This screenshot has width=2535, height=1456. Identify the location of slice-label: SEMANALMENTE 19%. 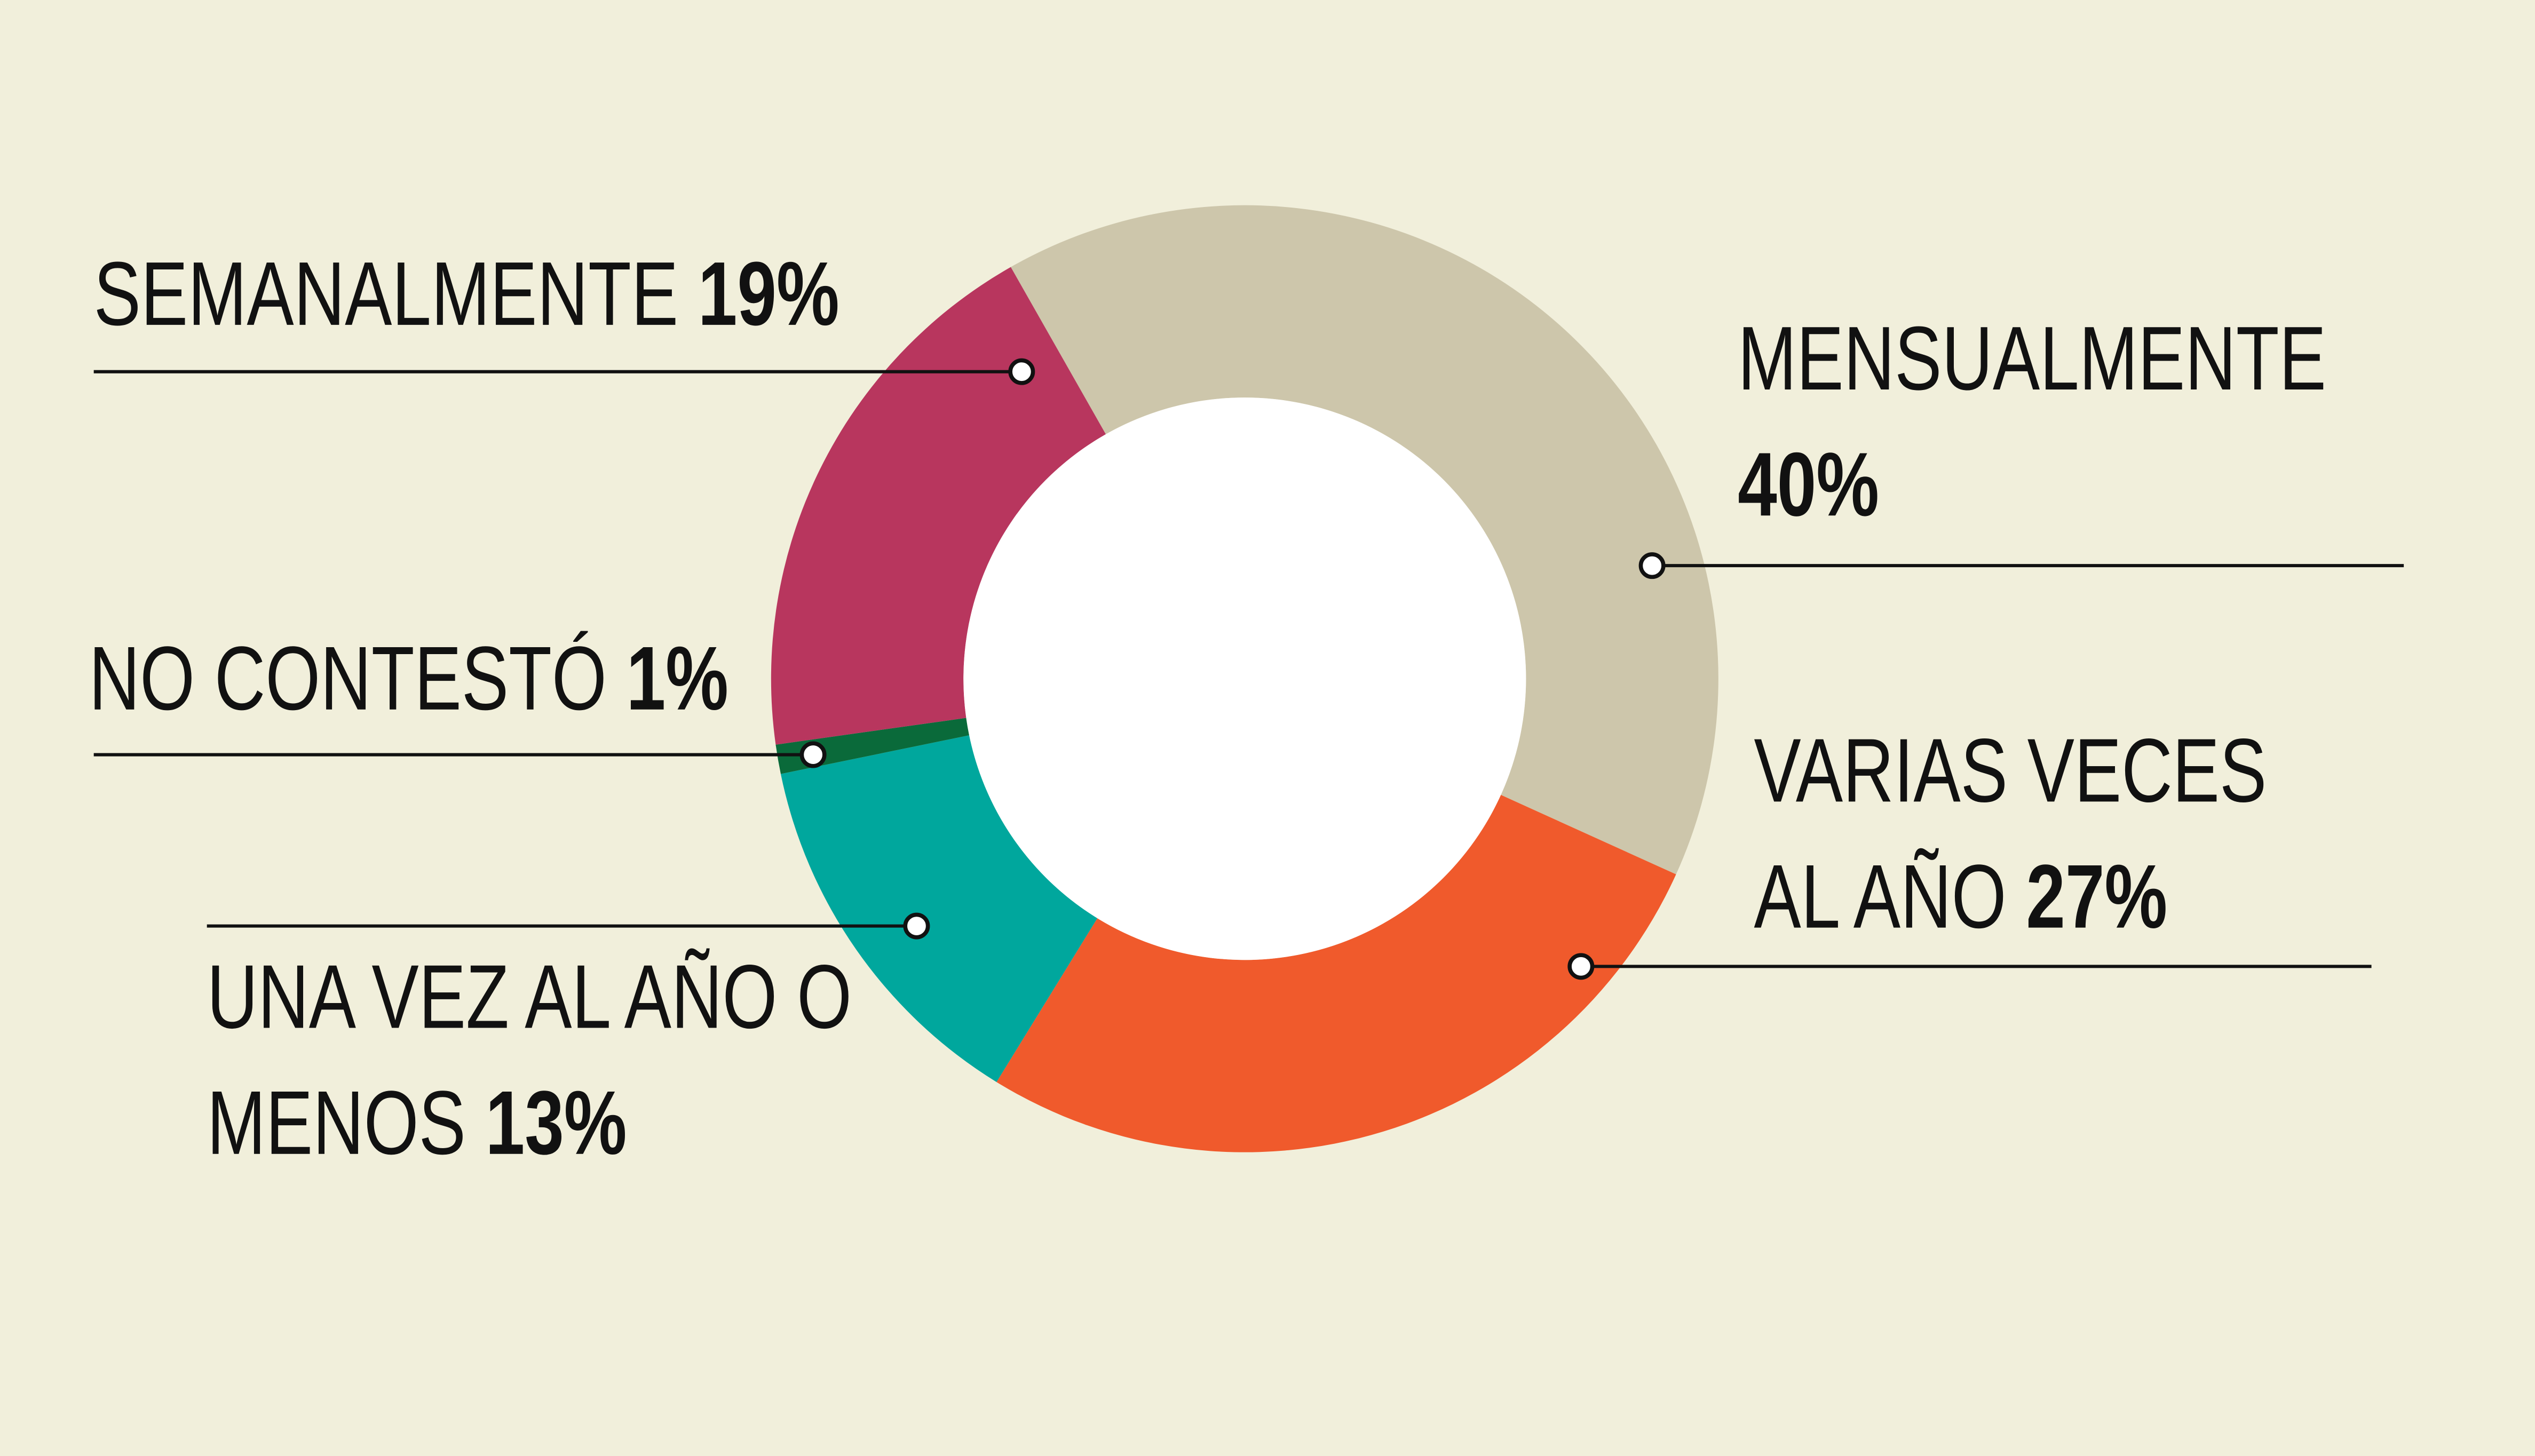
(466, 294).